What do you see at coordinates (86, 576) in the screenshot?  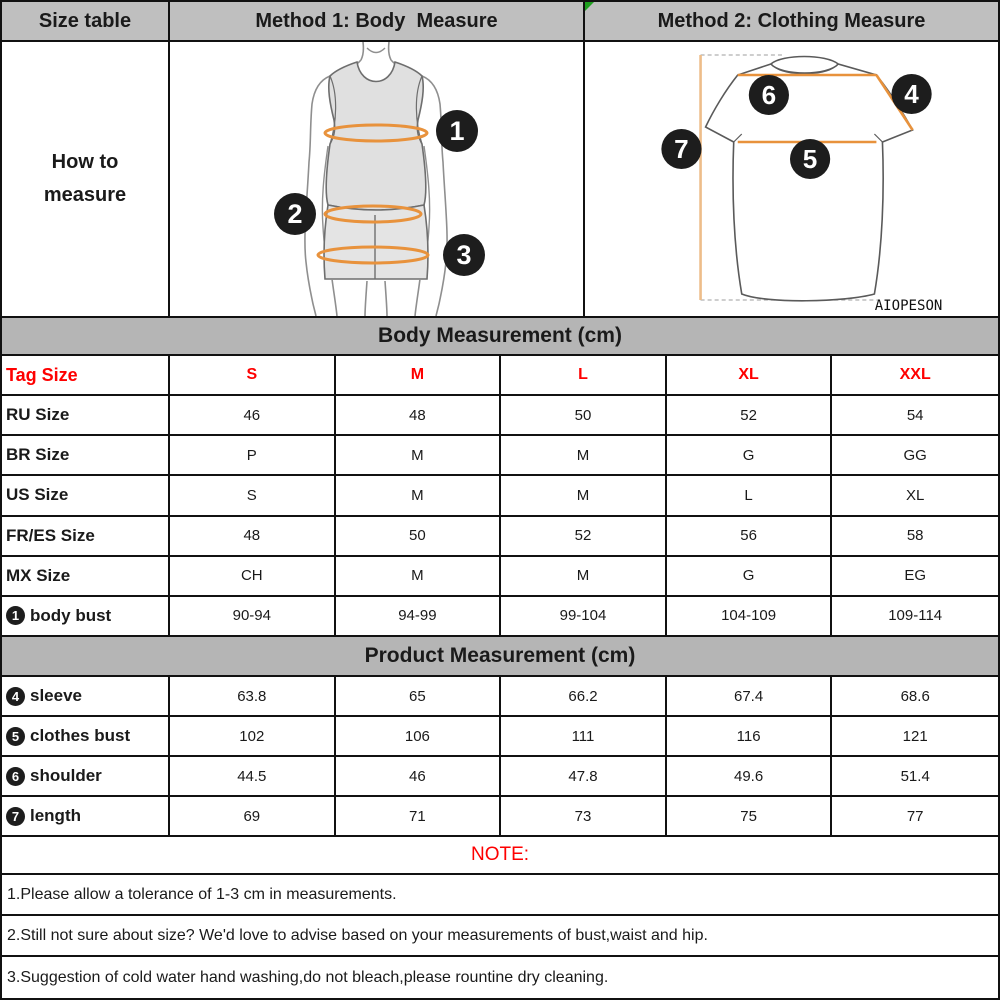 I see `row-label-mx-size: MX Size` at bounding box center [86, 576].